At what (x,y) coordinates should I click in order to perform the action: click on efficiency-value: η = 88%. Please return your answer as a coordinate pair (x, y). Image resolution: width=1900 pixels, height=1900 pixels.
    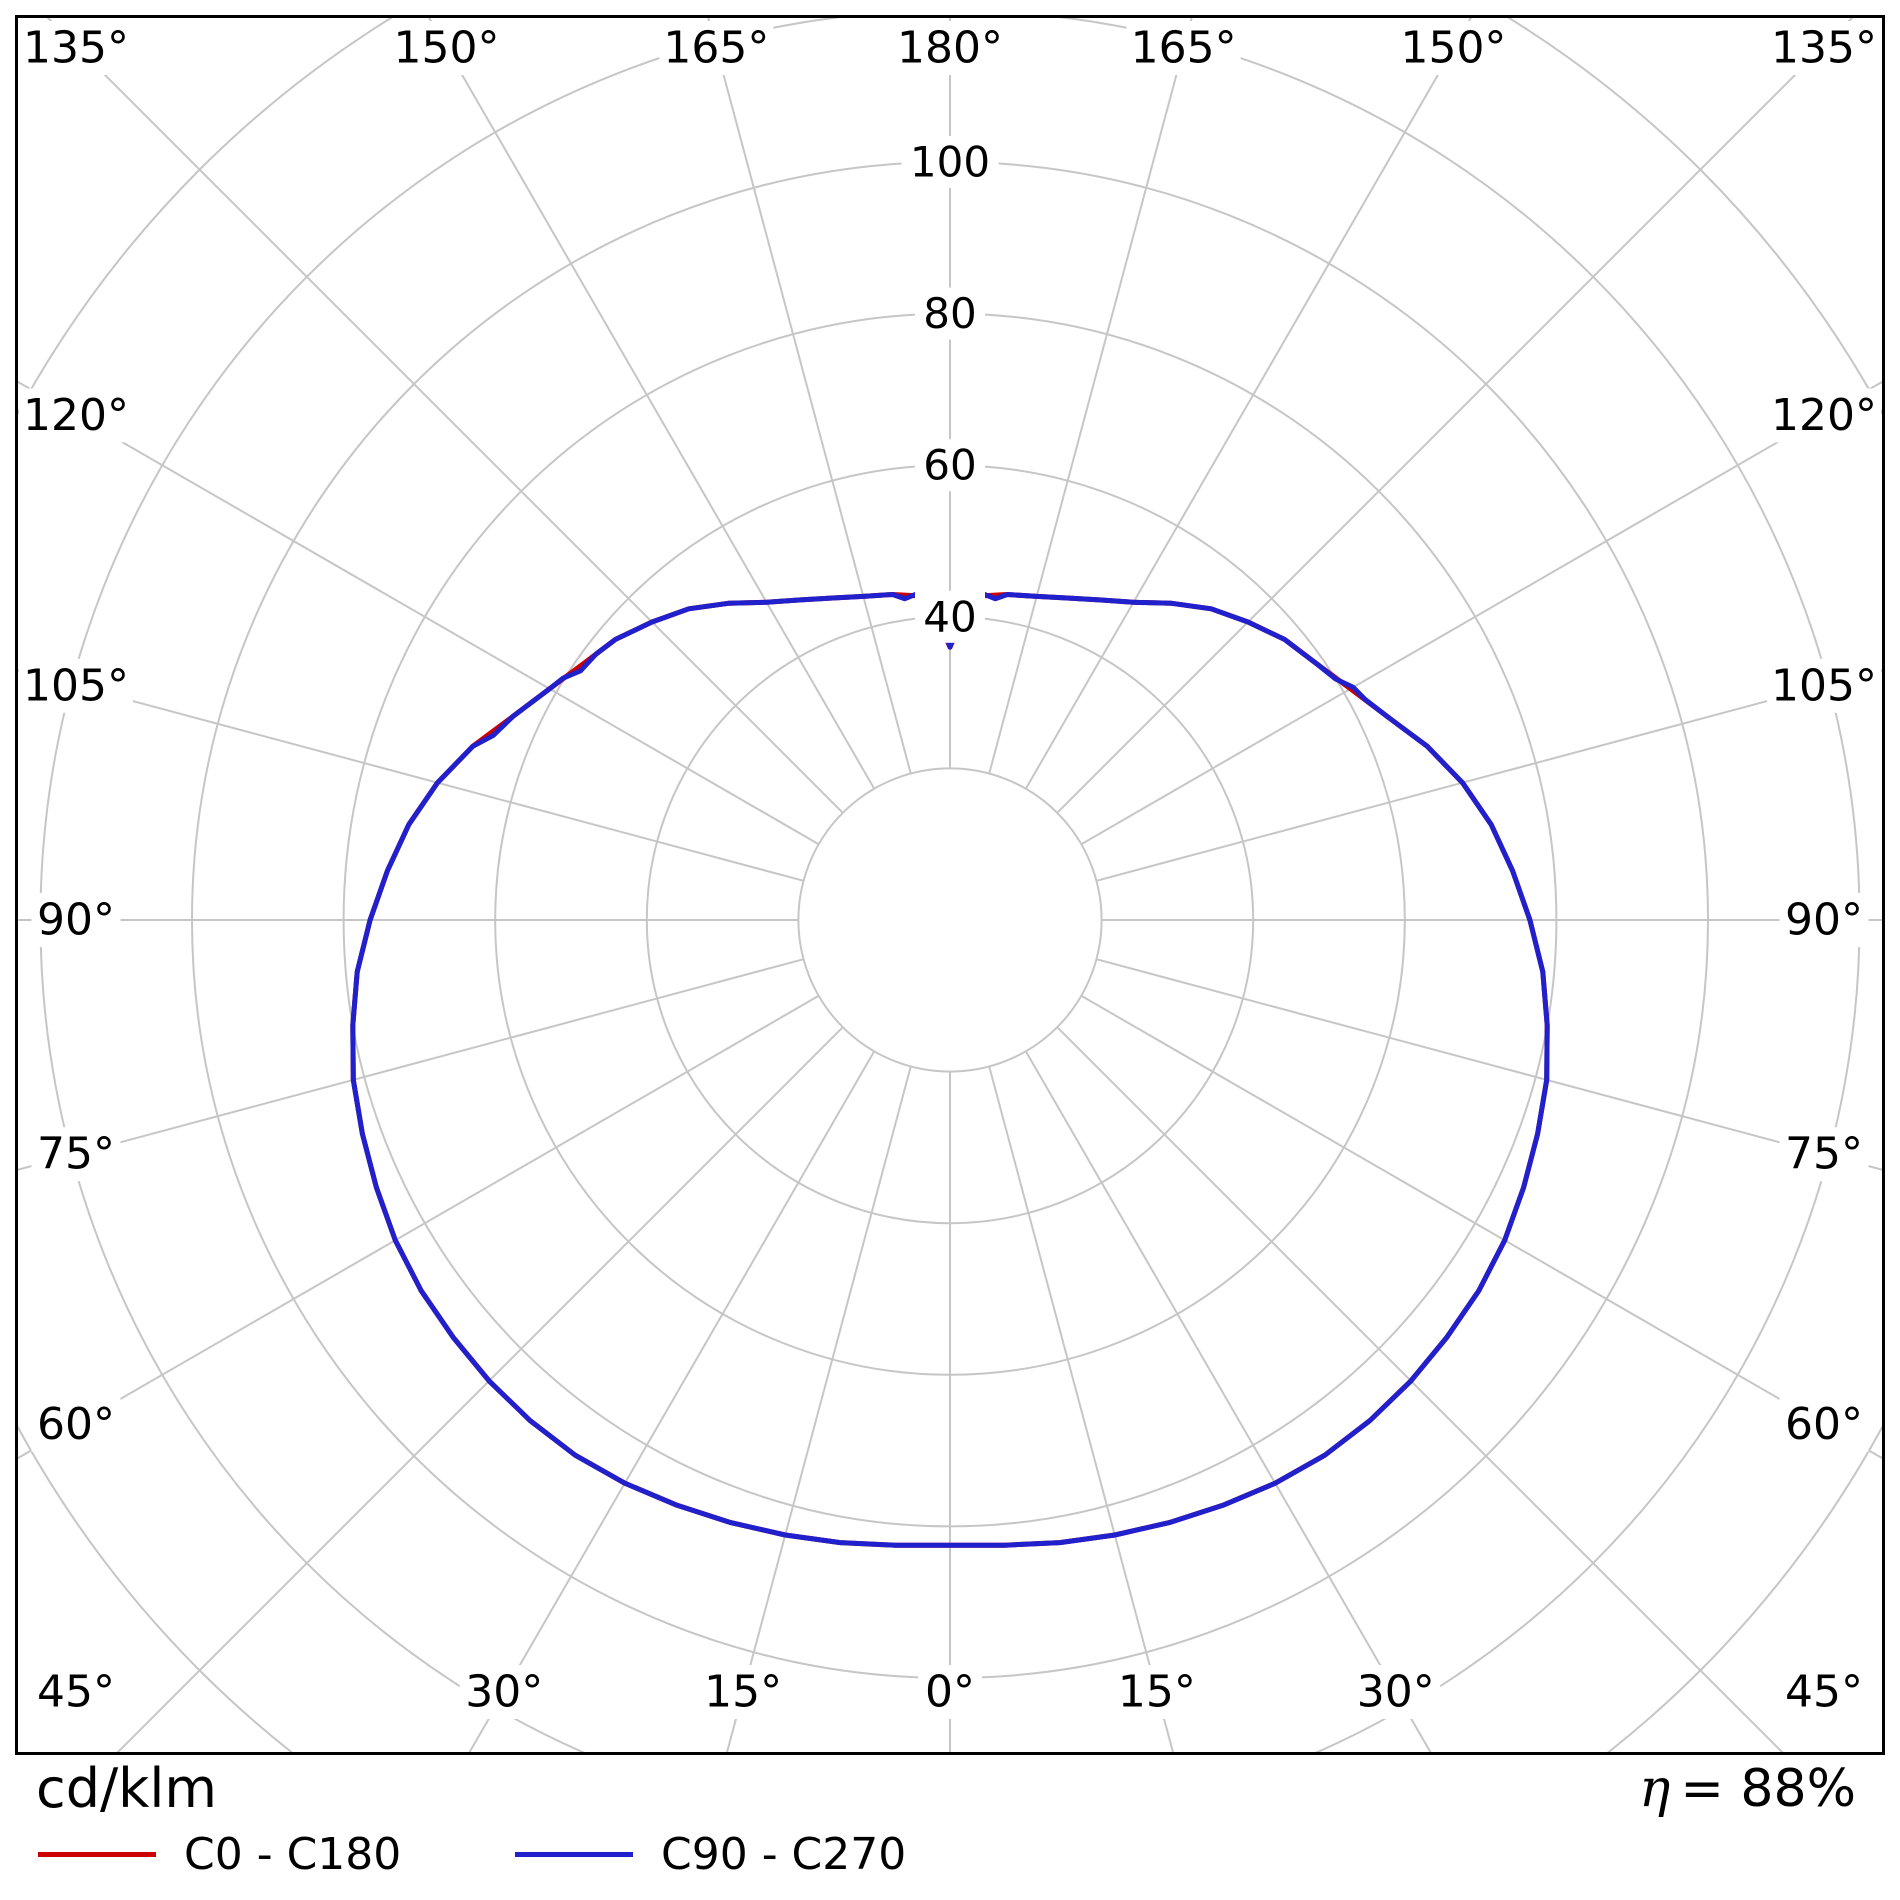
    Looking at the image, I should click on (1747, 1789).